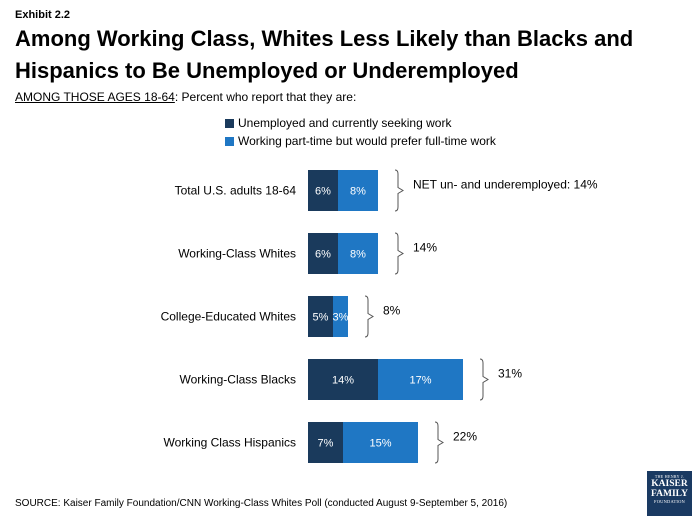  I want to click on data-label: 15%, so click(380, 444).